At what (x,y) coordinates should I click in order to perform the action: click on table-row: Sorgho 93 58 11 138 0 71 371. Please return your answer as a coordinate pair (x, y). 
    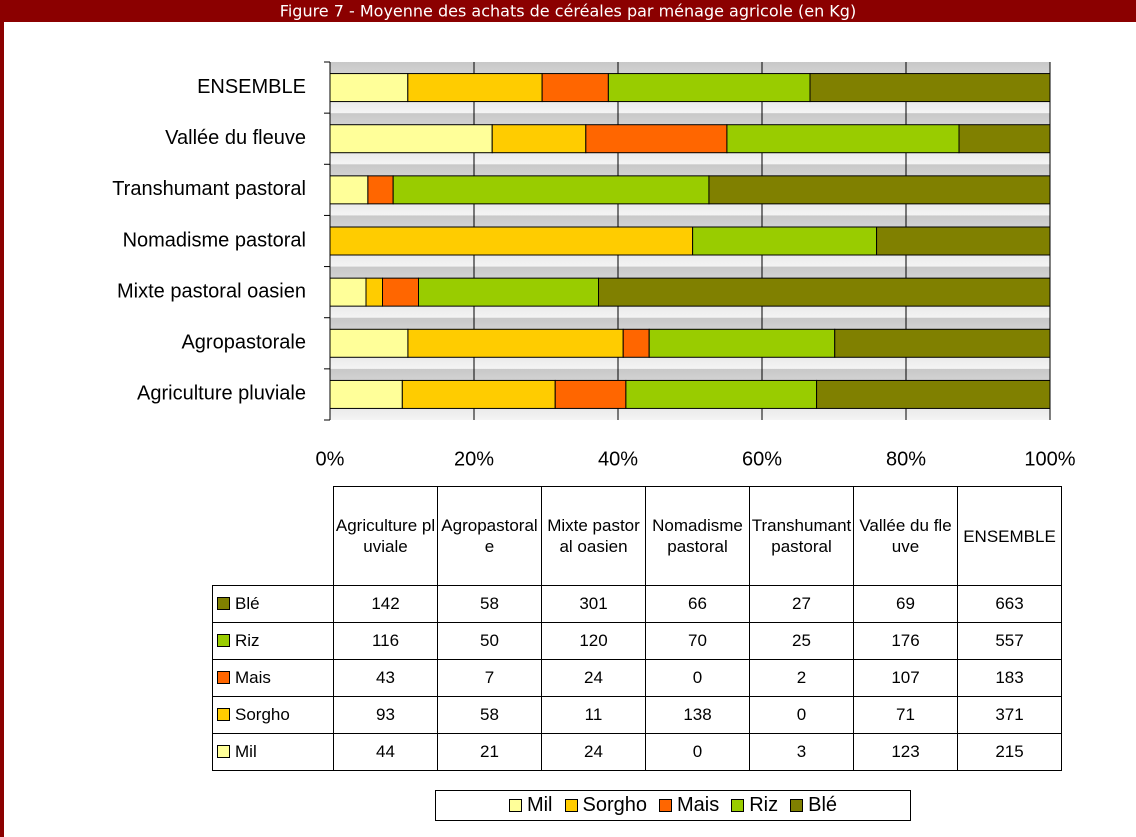
    Looking at the image, I should click on (637, 715).